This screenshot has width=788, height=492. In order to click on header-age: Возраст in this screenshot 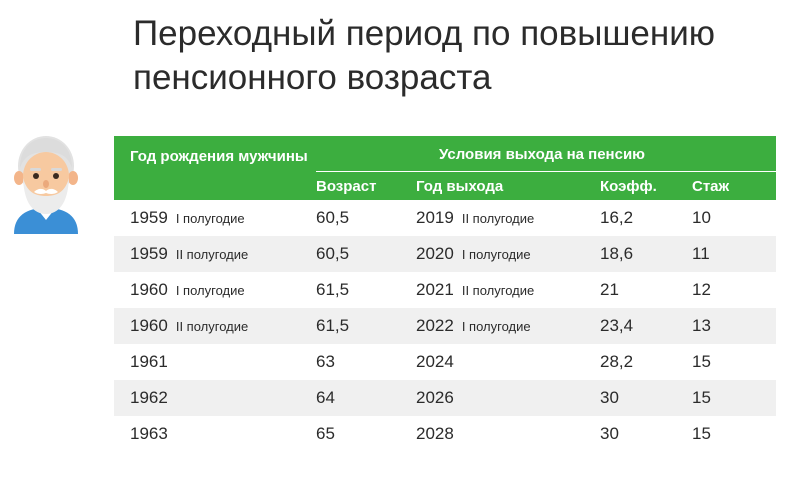, I will do `click(358, 186)`.